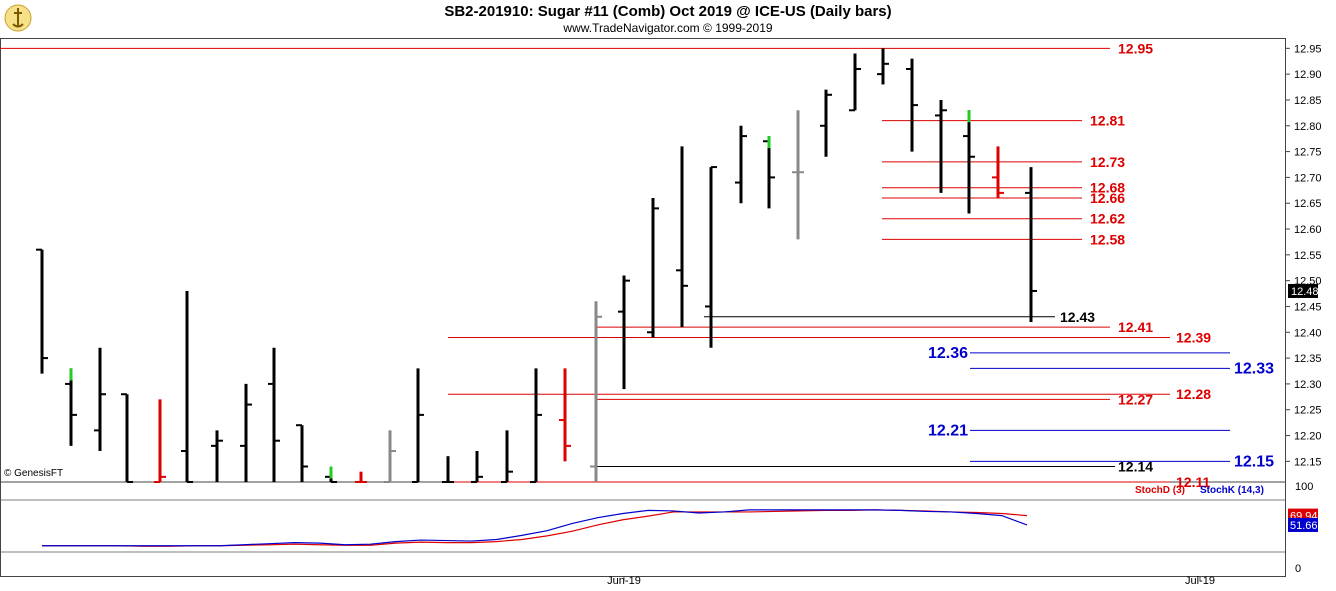 This screenshot has height=591, width=1336. What do you see at coordinates (1308, 49) in the screenshot?
I see `y-tick-label-12.95: 12.95` at bounding box center [1308, 49].